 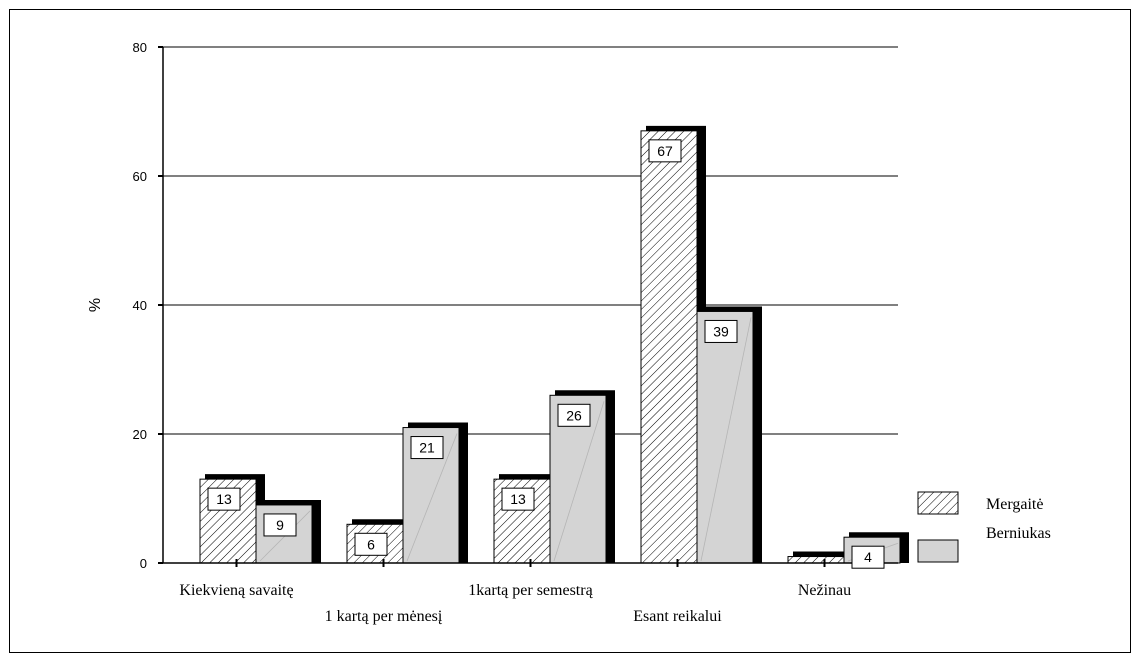 I want to click on data-label: 4, so click(x=868, y=557).